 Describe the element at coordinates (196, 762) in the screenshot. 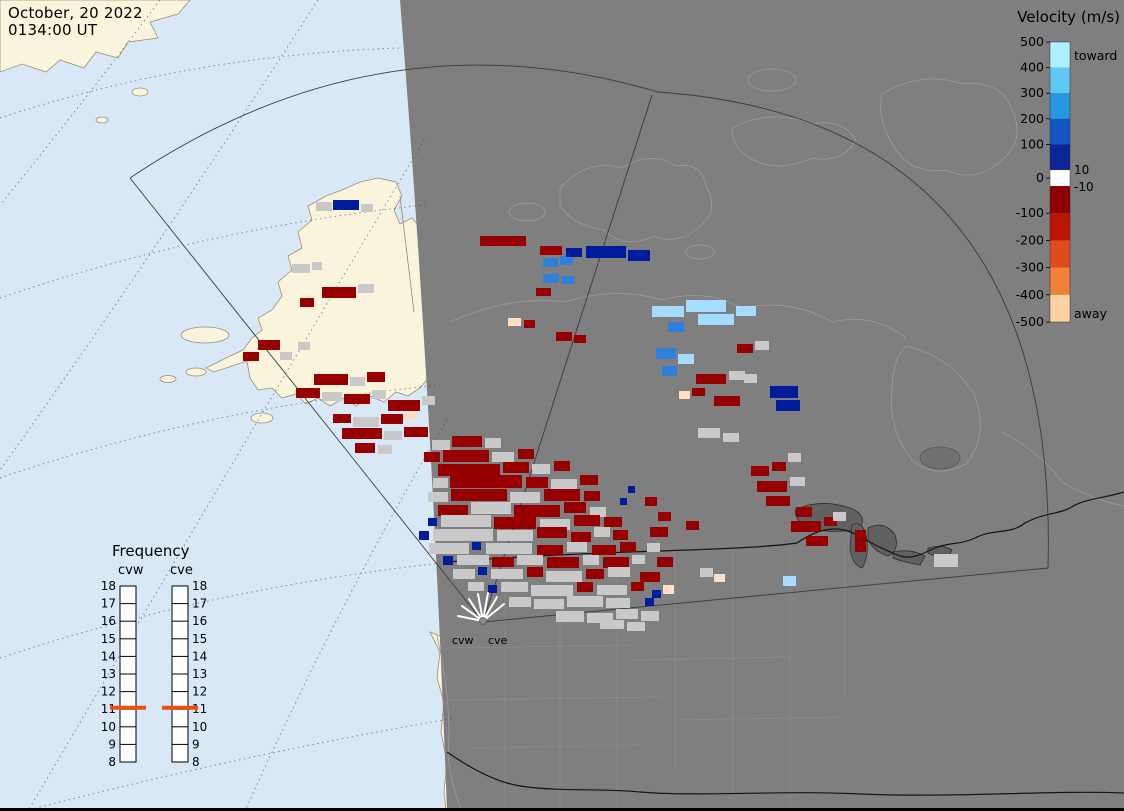

I see `frequency-tick-label: 8` at that location.